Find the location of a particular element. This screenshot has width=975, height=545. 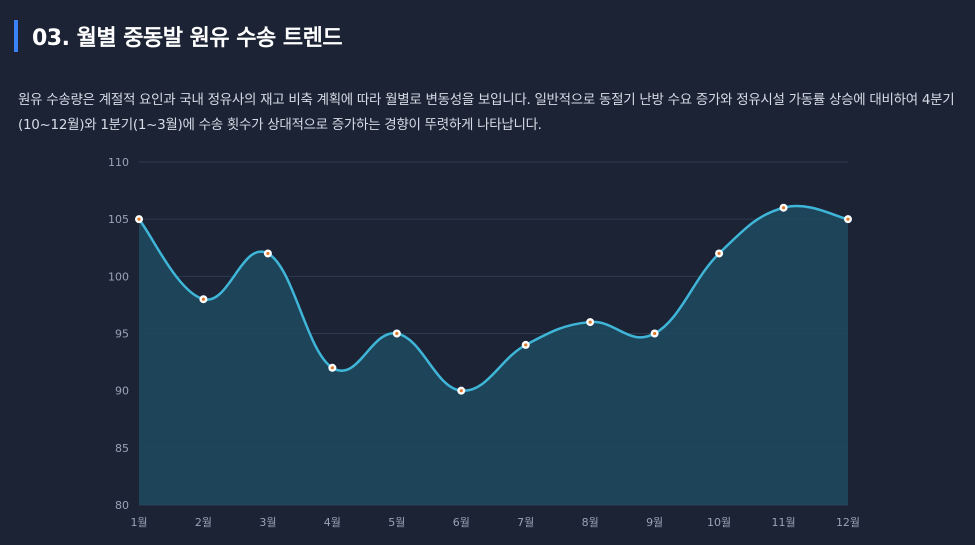

y-tick-label: 105 is located at coordinates (118, 219).